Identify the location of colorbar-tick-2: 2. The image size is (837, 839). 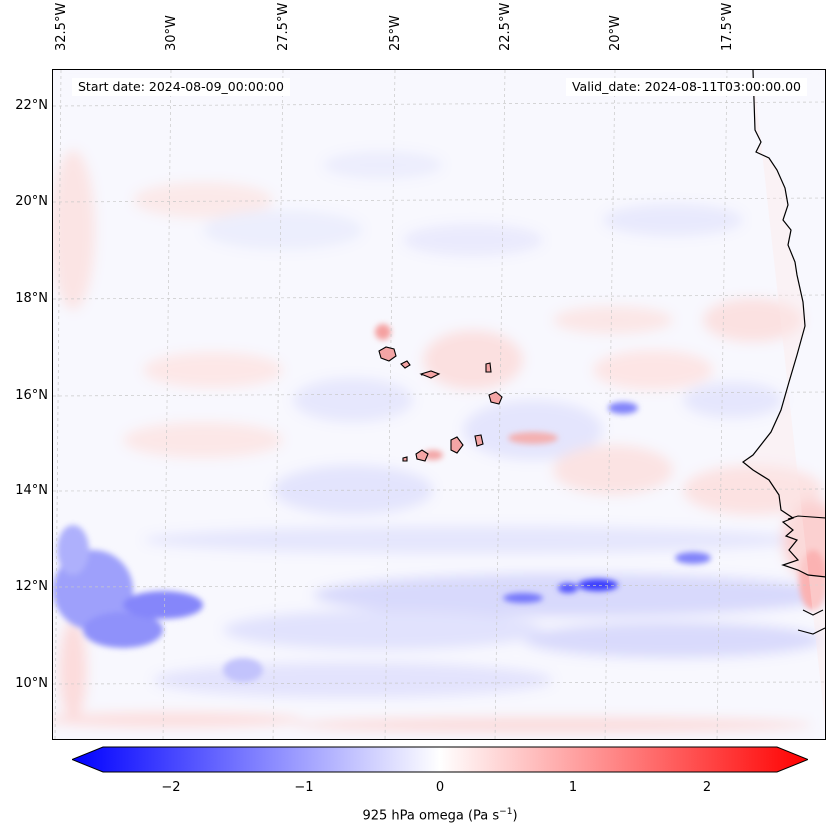
(707, 787).